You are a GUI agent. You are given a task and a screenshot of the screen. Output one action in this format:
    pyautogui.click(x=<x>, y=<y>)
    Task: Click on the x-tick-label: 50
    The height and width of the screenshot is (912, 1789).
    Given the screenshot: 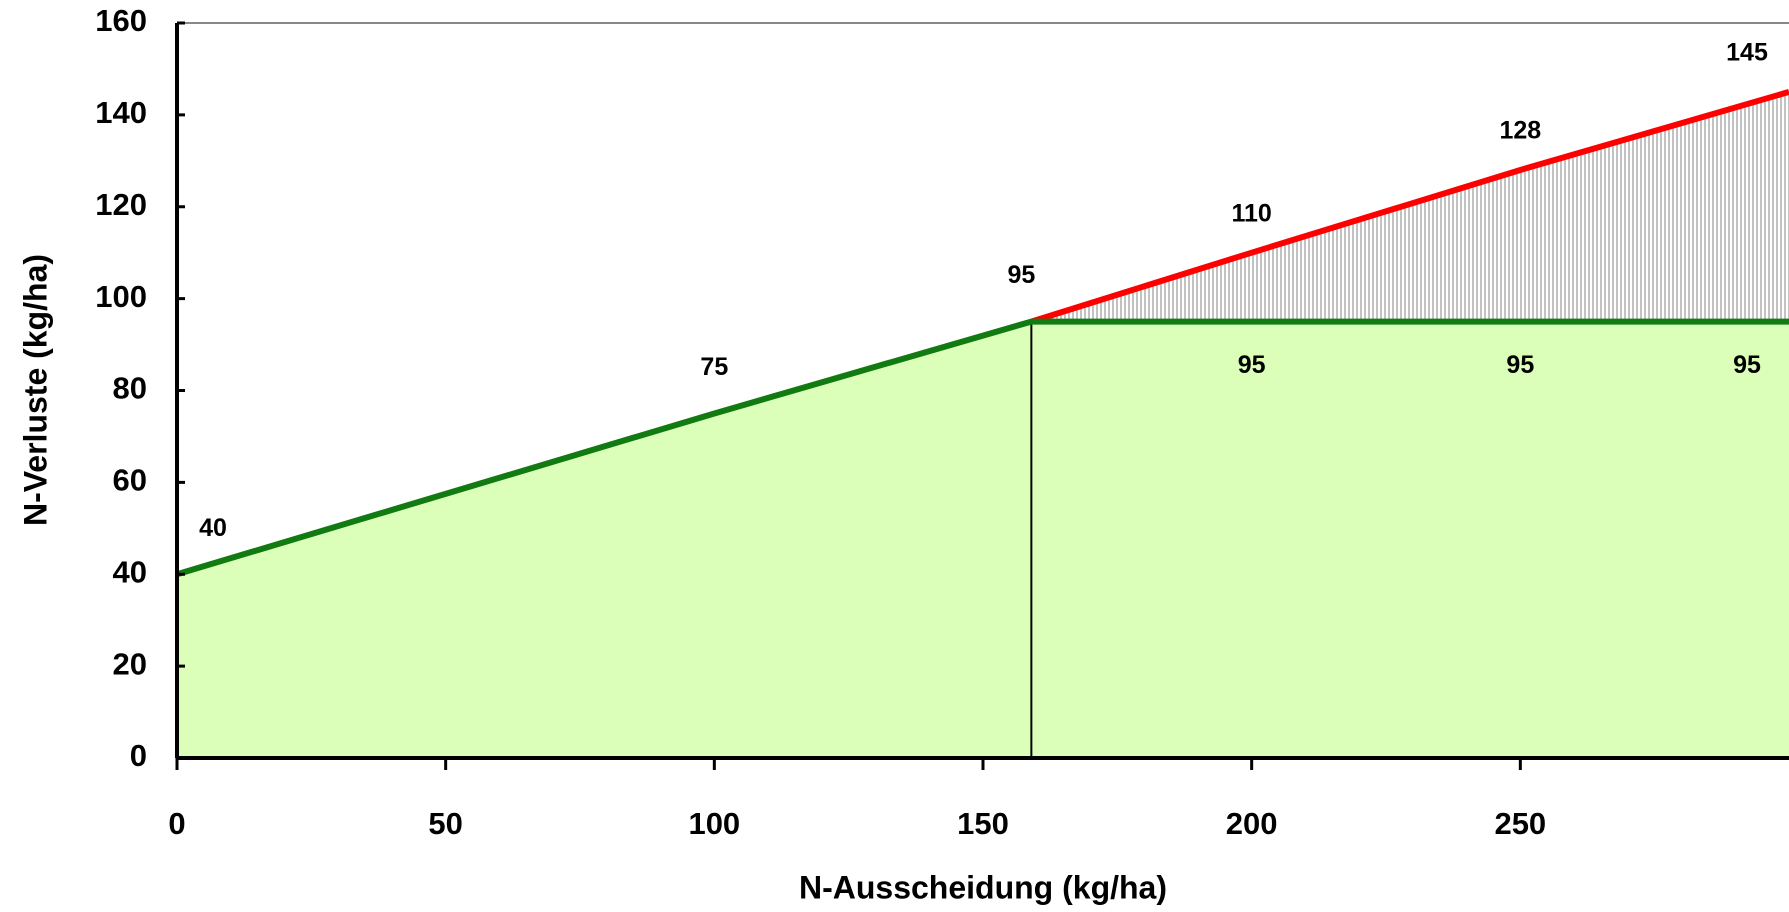 What is the action you would take?
    pyautogui.click(x=445, y=823)
    